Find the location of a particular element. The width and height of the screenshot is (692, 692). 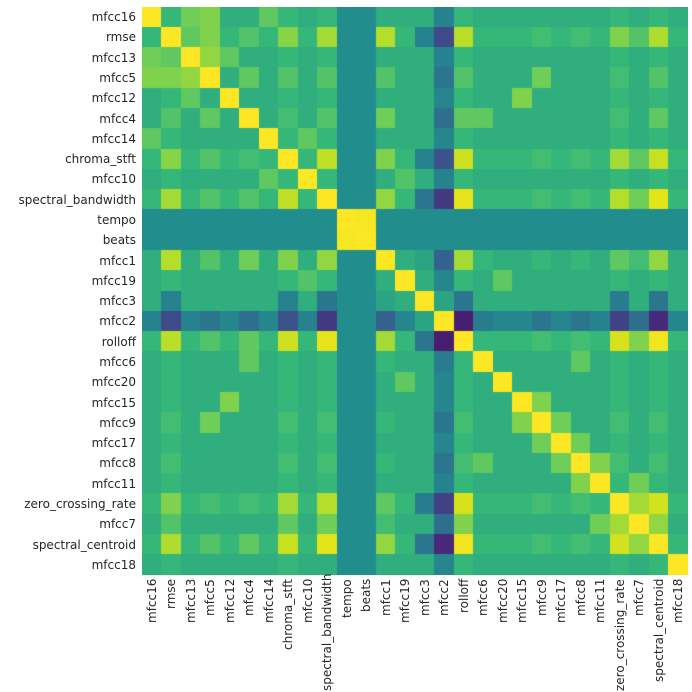

x-axis-label-mfcc1: mfcc1 is located at coordinates (385, 597).